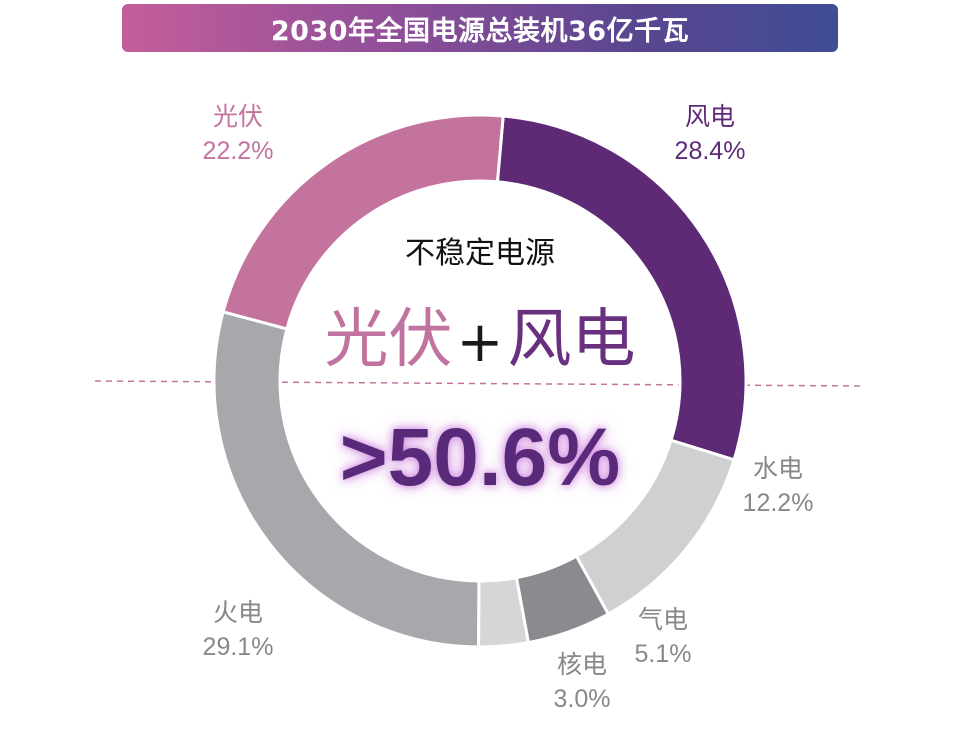 The width and height of the screenshot is (960, 736). What do you see at coordinates (237, 612) in the screenshot?
I see `label-coal-name: 火电` at bounding box center [237, 612].